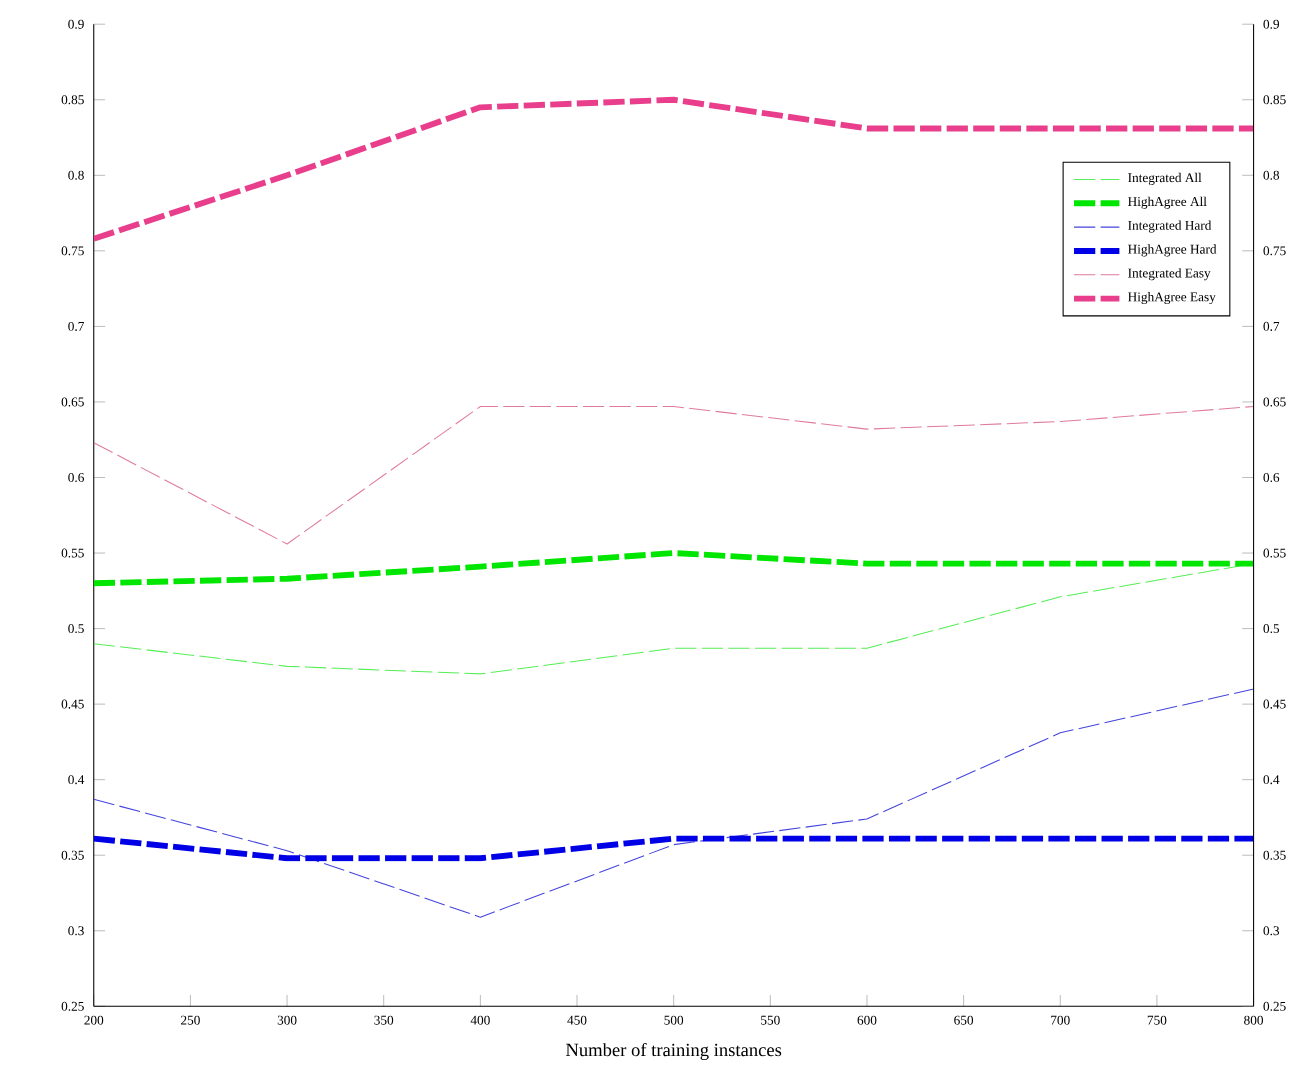  Describe the element at coordinates (673, 475) in the screenshot. I see `line-series` at that location.